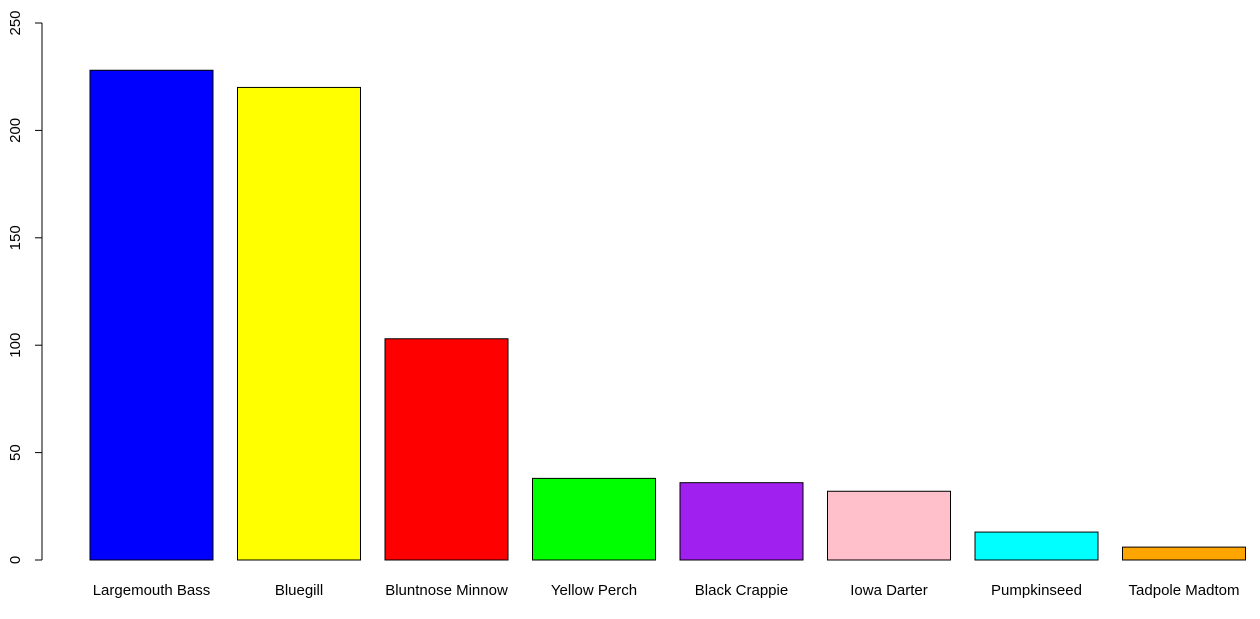  I want to click on bar-pumpkinseed, so click(1036, 546).